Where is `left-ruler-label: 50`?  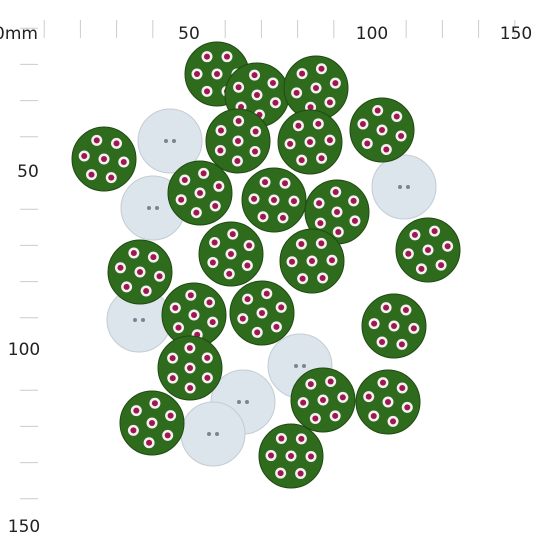 left-ruler-label: 50 is located at coordinates (28, 172).